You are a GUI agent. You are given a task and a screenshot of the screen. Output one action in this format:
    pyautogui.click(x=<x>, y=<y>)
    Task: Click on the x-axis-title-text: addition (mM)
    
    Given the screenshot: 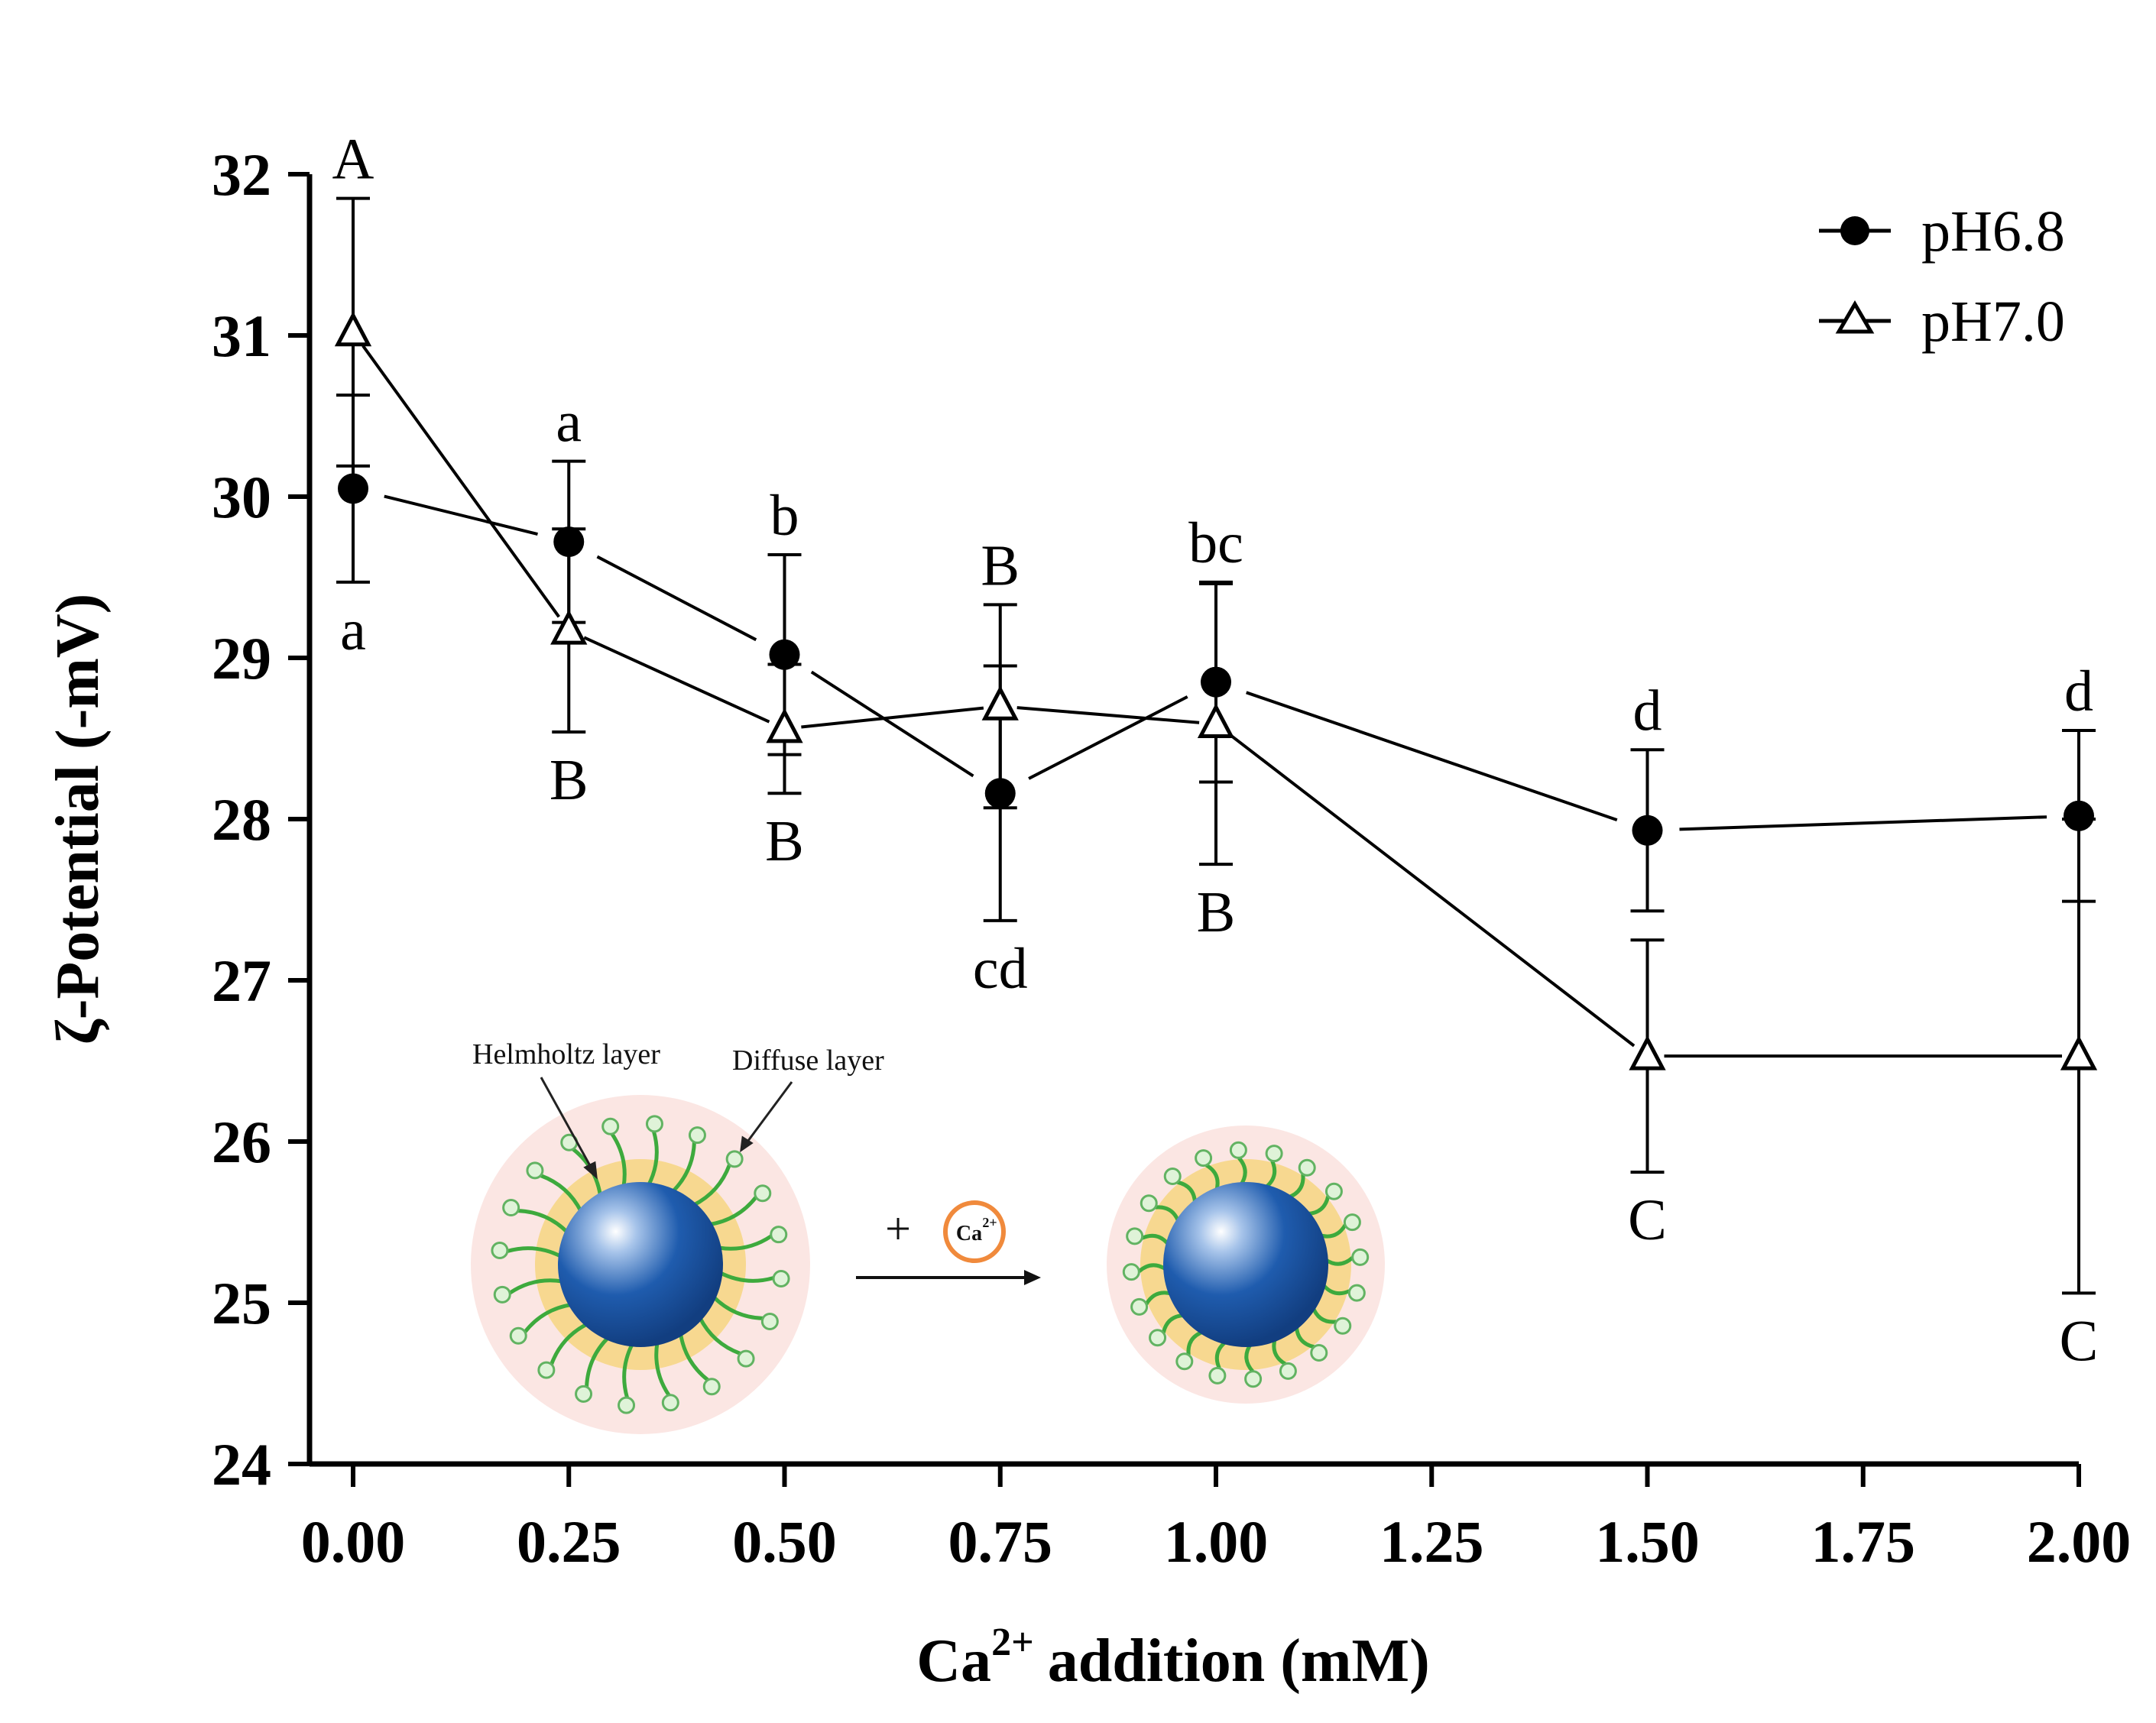 What is the action you would take?
    pyautogui.click(x=1239, y=1661)
    